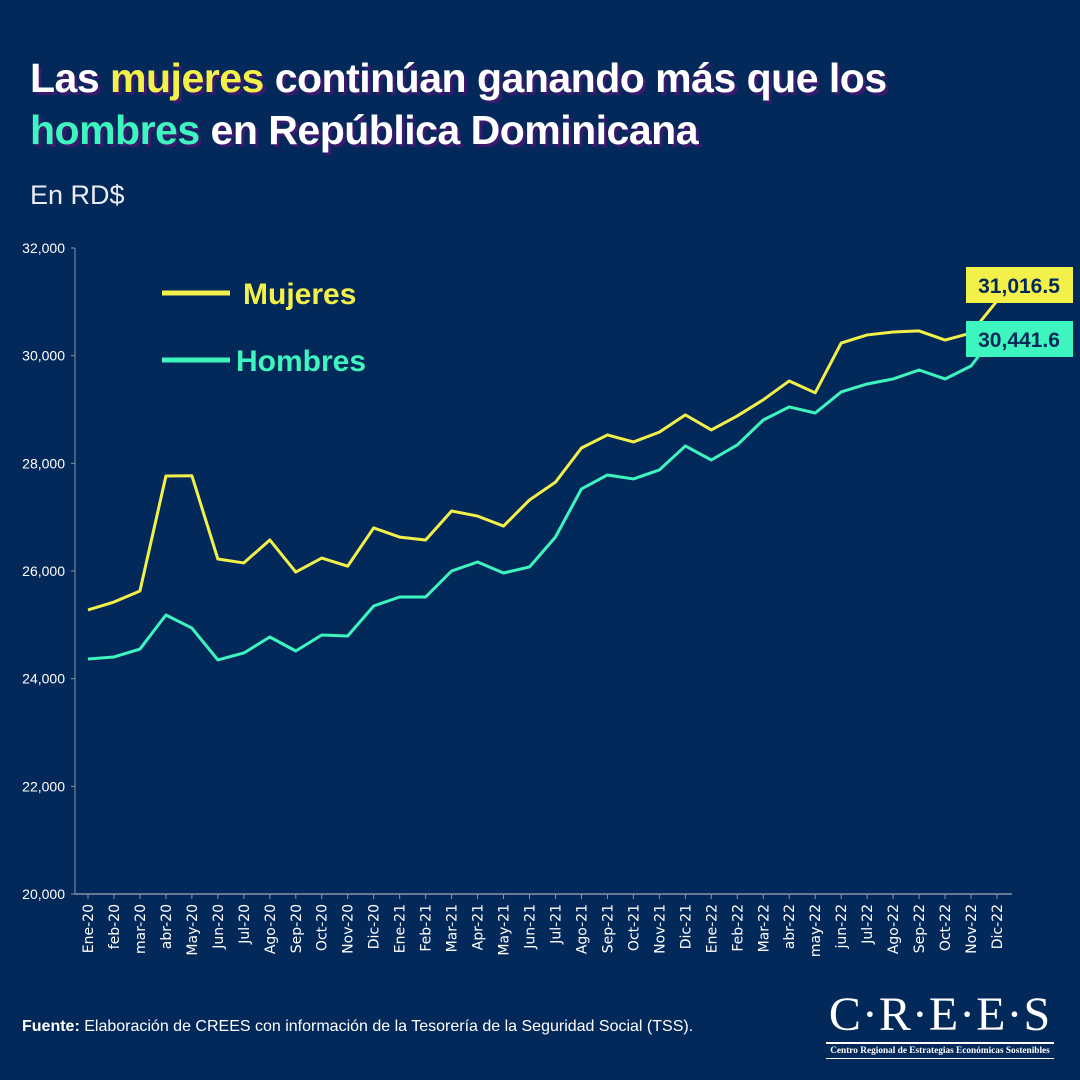  Describe the element at coordinates (894, 929) in the screenshot. I see `x-tick-label: Ago-22` at that location.